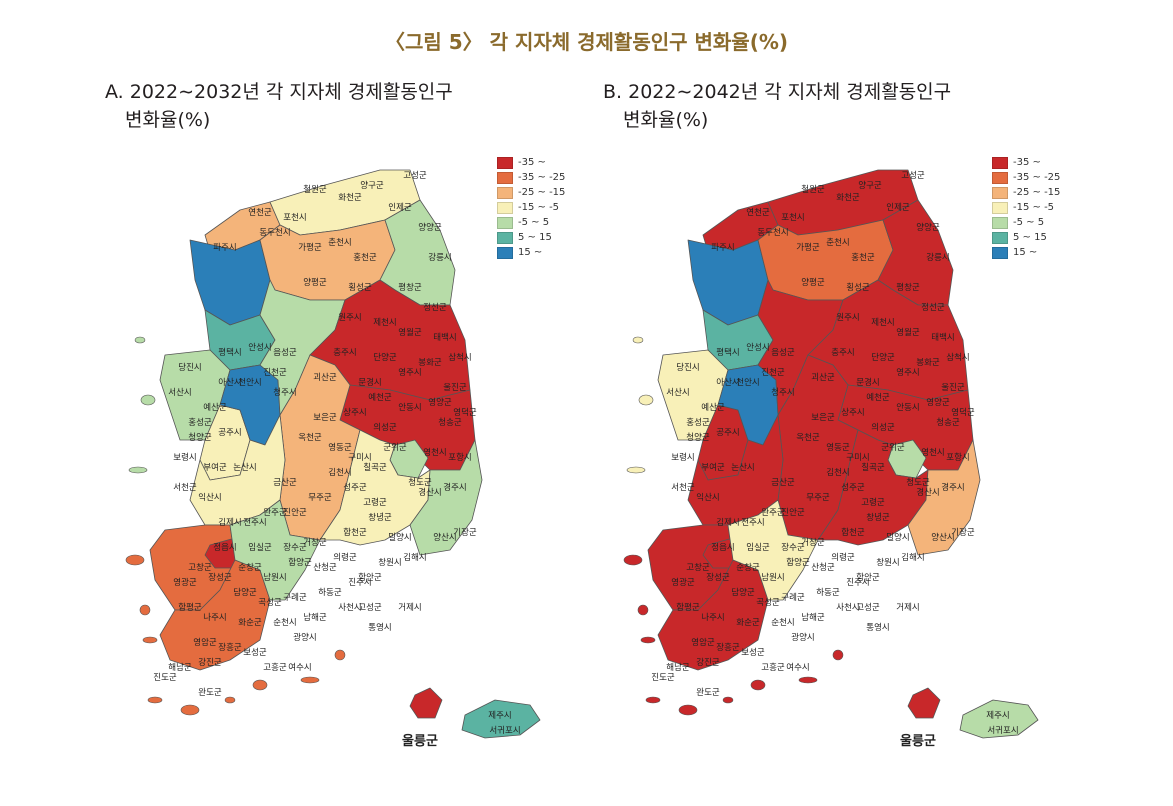 The image size is (1173, 806). I want to click on legend-item: 15 ~, so click(531, 252).